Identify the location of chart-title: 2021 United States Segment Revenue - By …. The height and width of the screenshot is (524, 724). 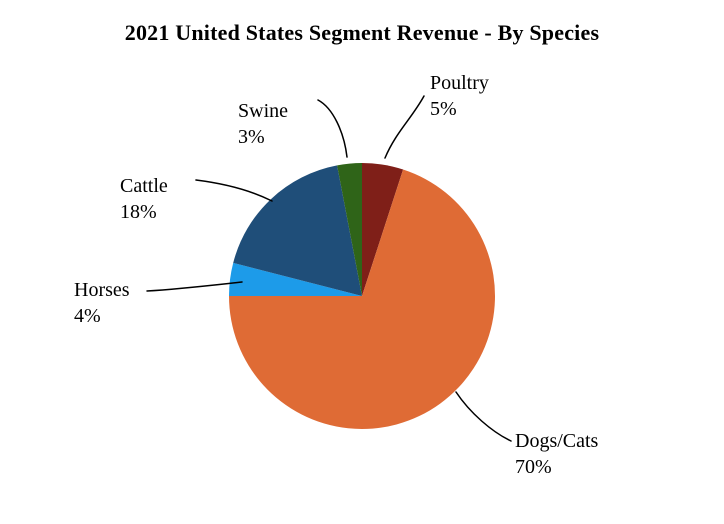
(362, 32).